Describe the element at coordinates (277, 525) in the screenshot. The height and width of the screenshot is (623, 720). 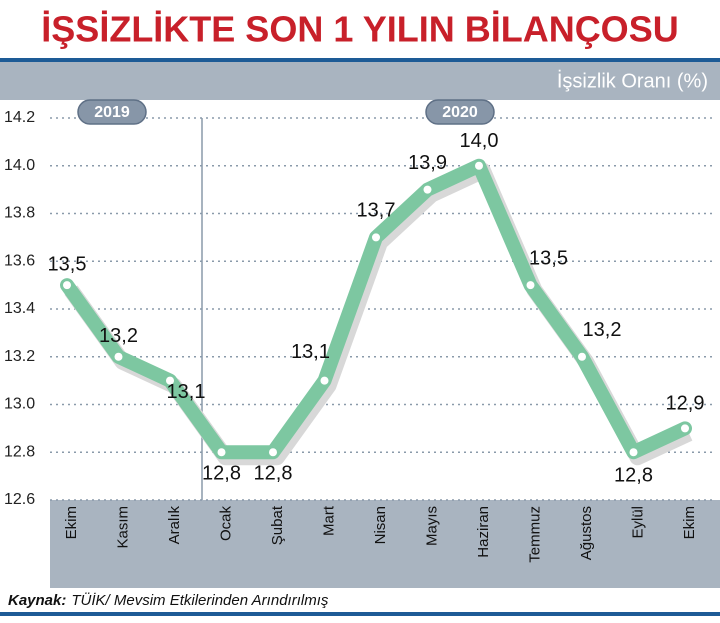
I see `x-tick-label: Şubat` at that location.